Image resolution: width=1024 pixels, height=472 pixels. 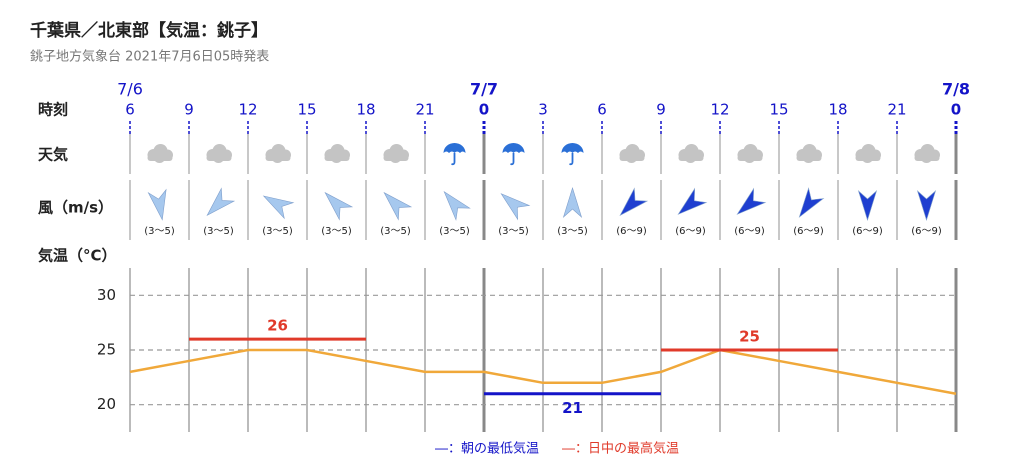 I want to click on temperature-line, so click(x=543, y=371).